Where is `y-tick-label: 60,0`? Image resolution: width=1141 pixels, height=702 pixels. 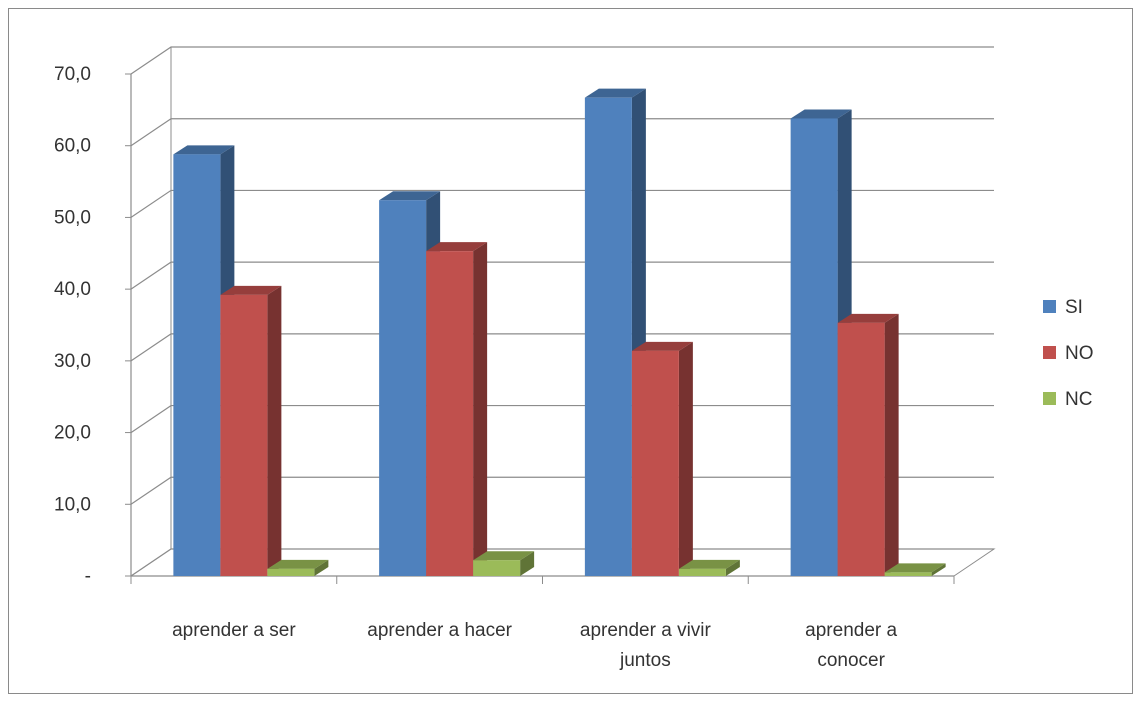 y-tick-label: 60,0 is located at coordinates (72, 146).